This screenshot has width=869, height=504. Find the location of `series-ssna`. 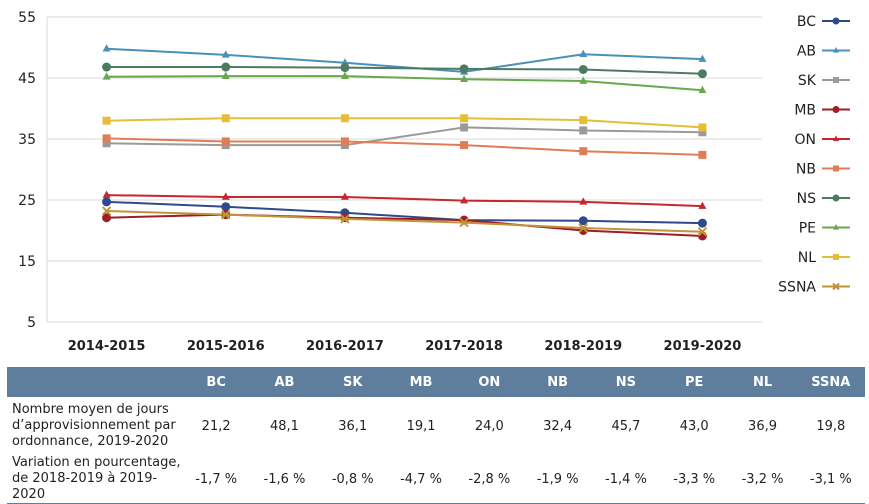

series-ssna is located at coordinates (404, 221).